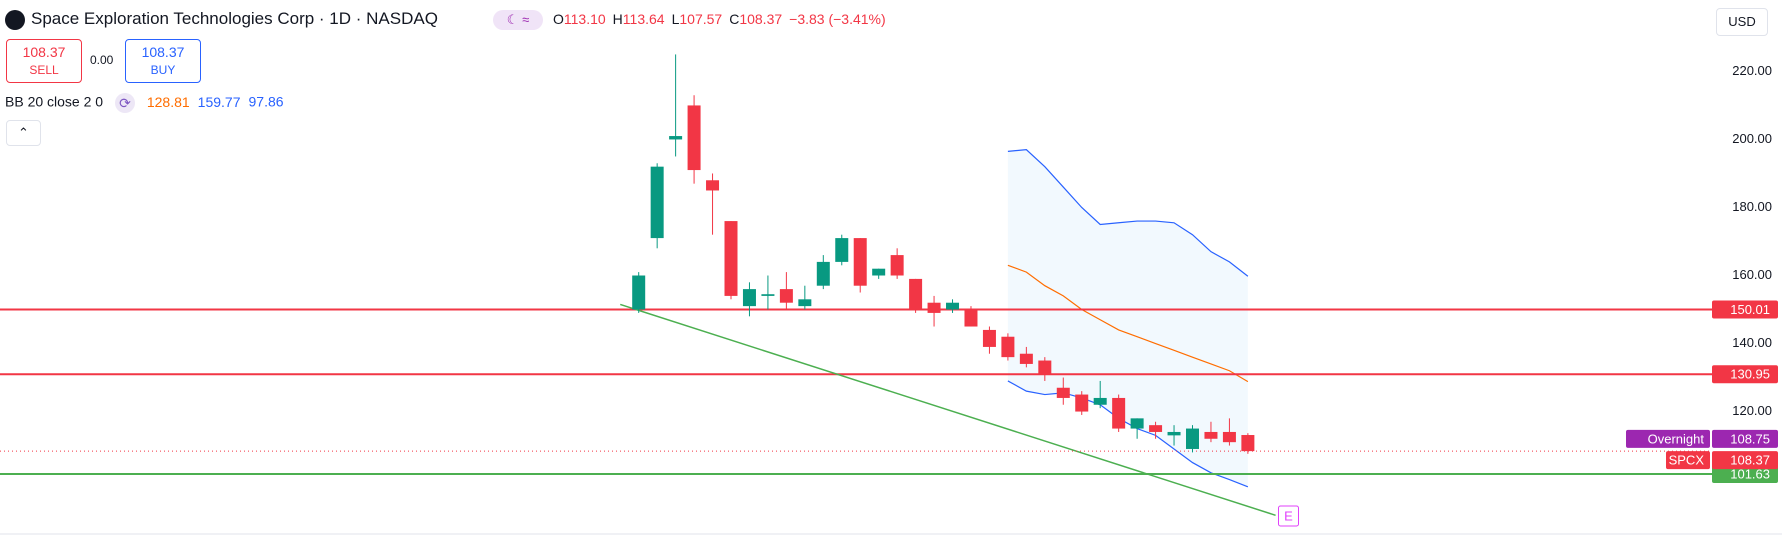  What do you see at coordinates (144, 103) in the screenshot?
I see `indicator-legend: BB 20 close 2 0 ⟳ 128.81 159.77 97.86` at bounding box center [144, 103].